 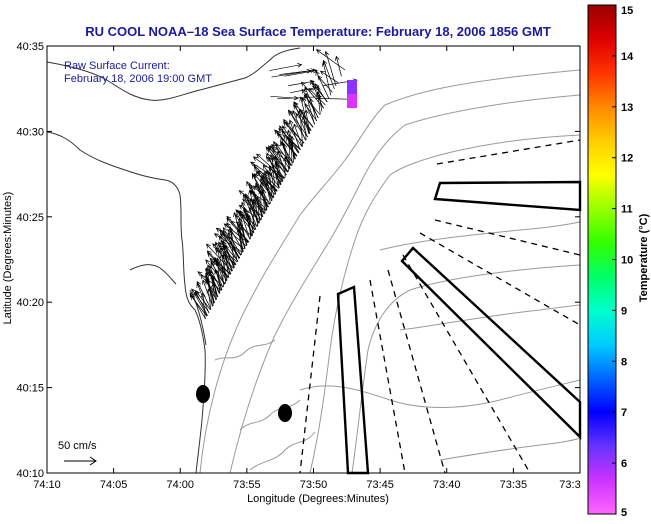 I want to click on colorbar-tick-label: 12, so click(x=627, y=159).